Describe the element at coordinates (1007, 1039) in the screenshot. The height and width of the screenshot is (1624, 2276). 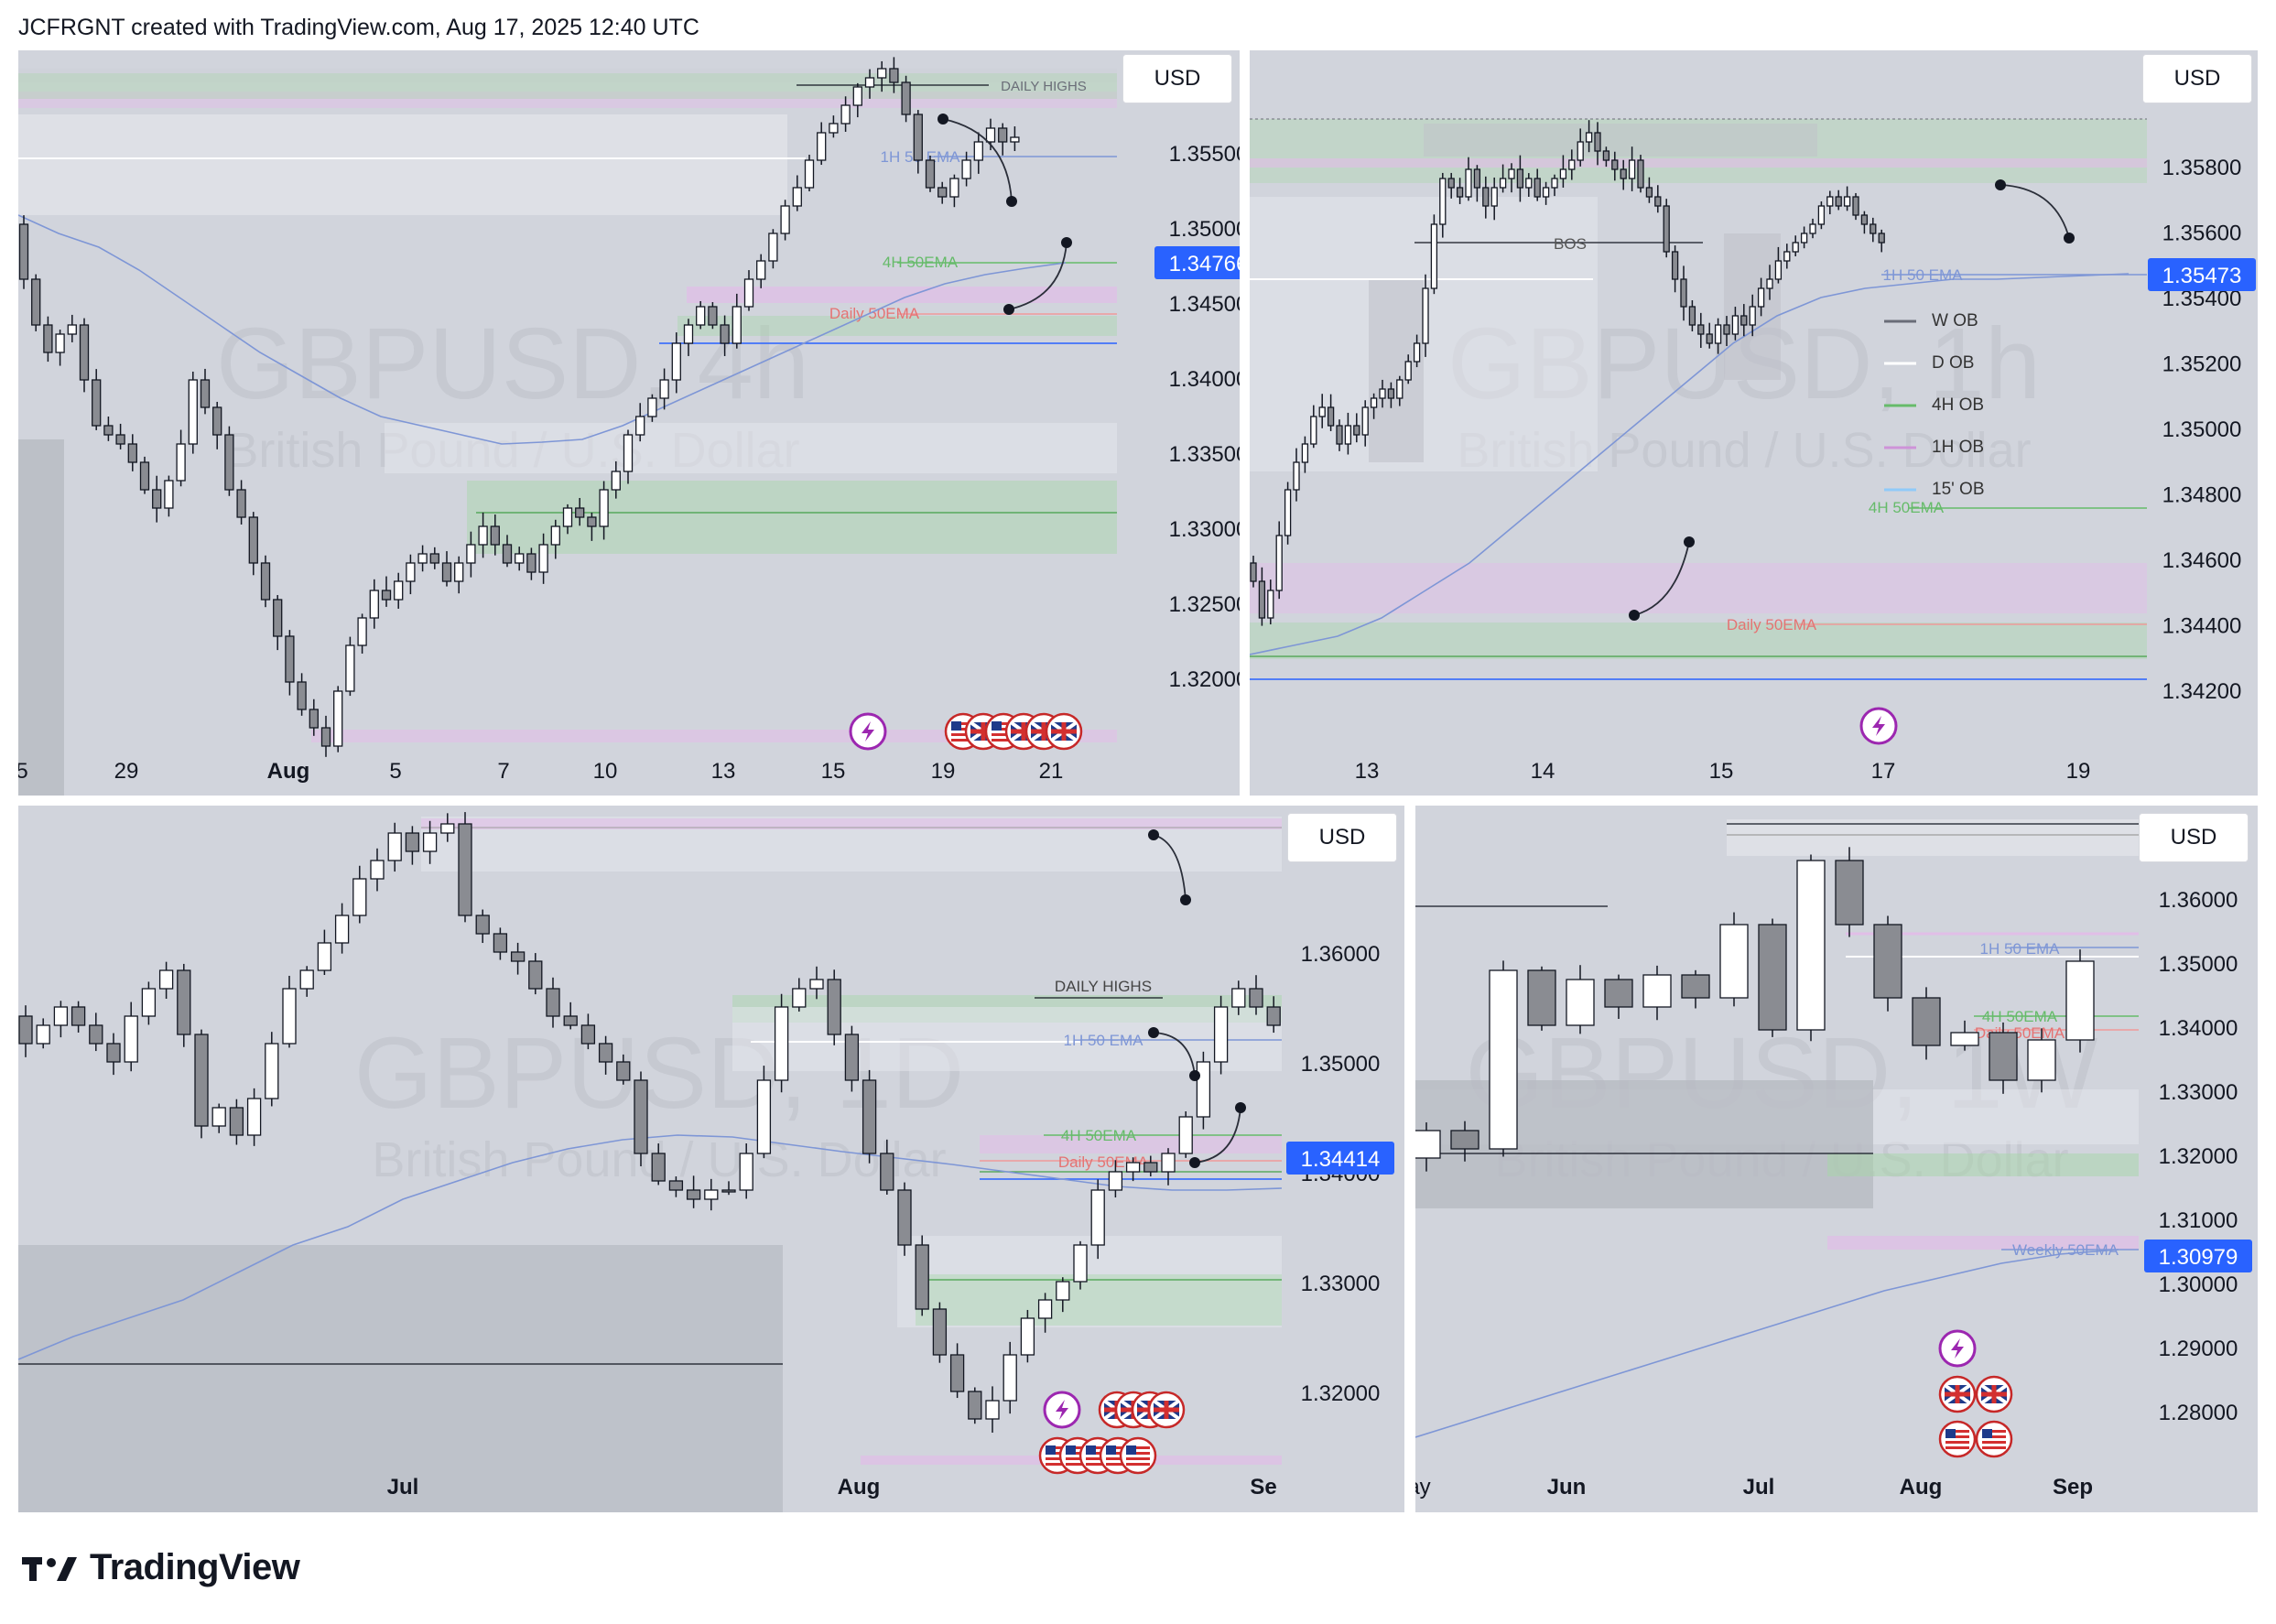
I see `zone-d-ob` at that location.